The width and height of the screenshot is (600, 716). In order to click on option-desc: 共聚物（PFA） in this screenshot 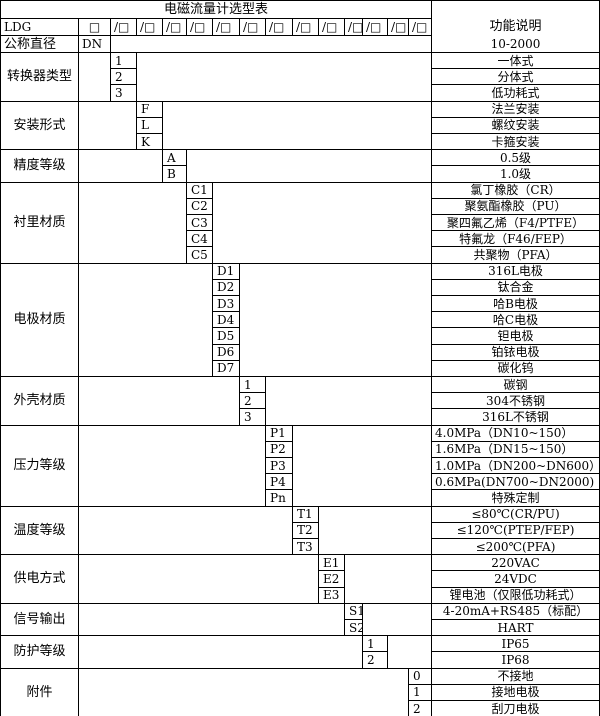, I will do `click(516, 255)`.